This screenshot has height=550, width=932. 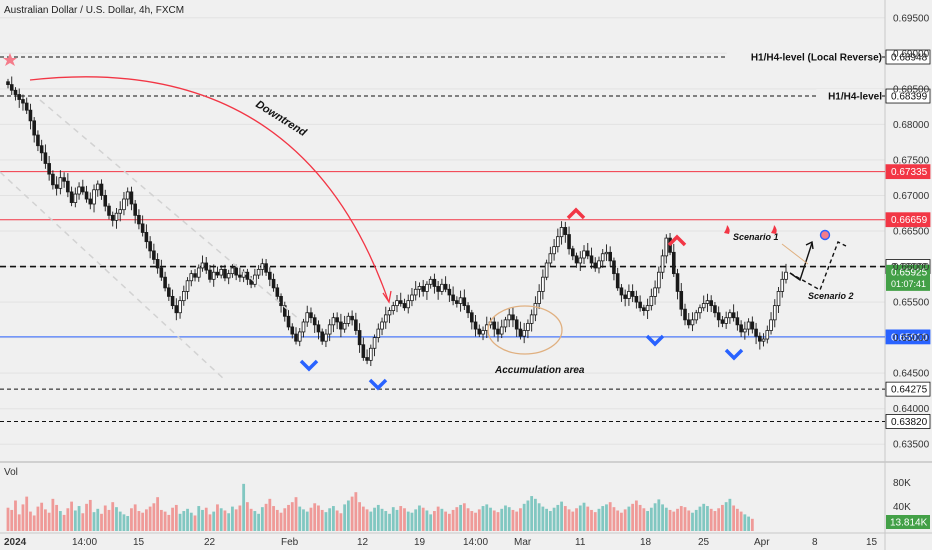 I want to click on volume-tick-label: 40K, so click(x=902, y=507).